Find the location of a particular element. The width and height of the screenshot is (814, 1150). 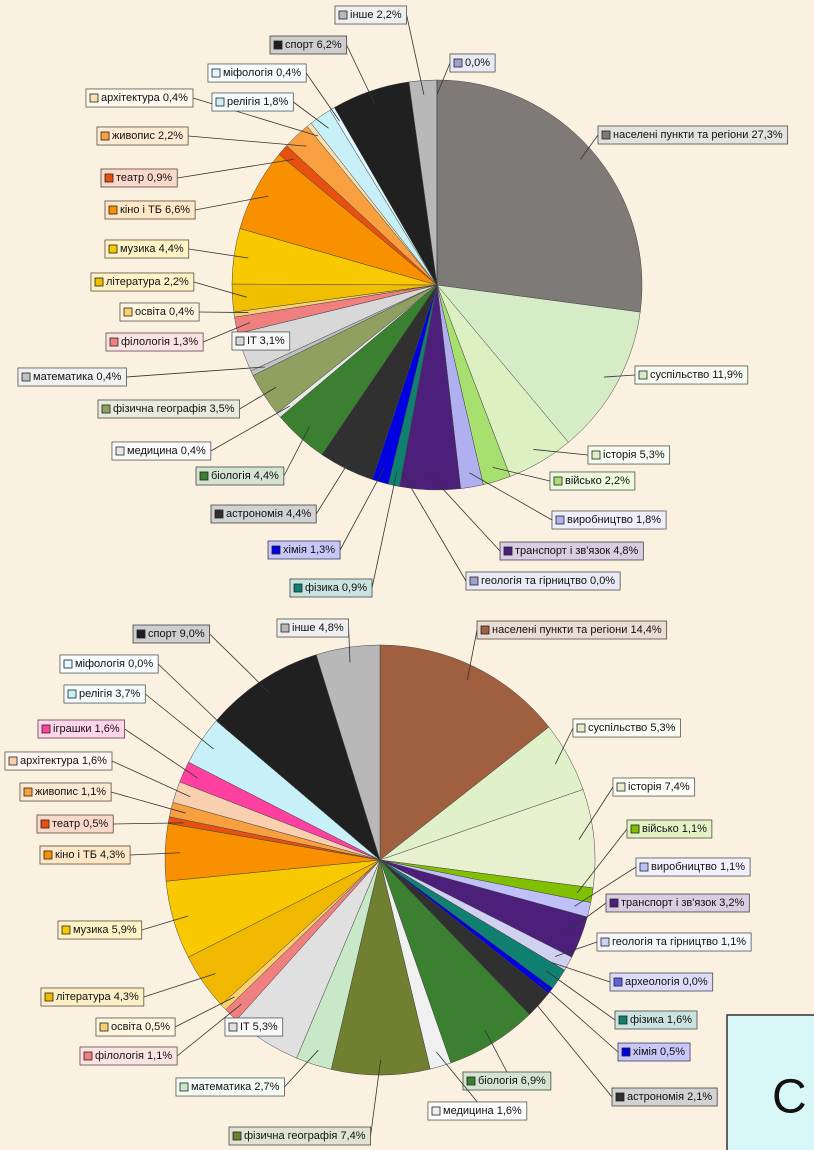

label-name: військо is located at coordinates (583, 481).